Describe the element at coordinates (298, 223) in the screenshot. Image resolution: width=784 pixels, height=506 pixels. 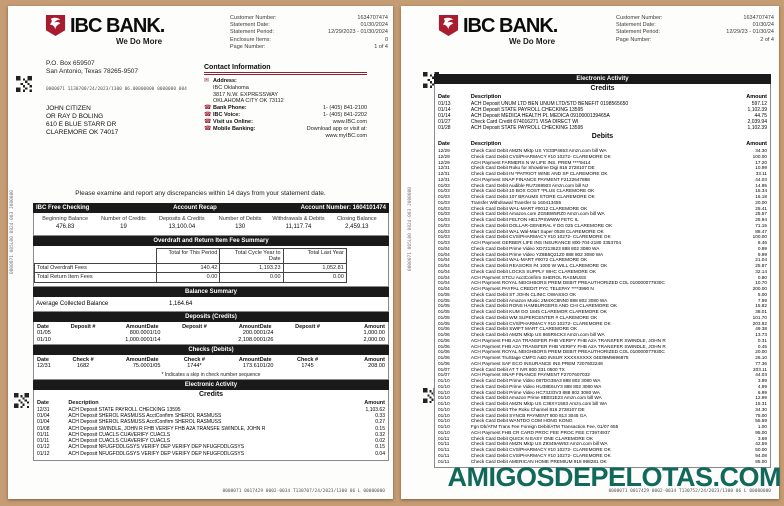
I see `recap-column: Withdrawals & Debits 11,117.74` at that location.